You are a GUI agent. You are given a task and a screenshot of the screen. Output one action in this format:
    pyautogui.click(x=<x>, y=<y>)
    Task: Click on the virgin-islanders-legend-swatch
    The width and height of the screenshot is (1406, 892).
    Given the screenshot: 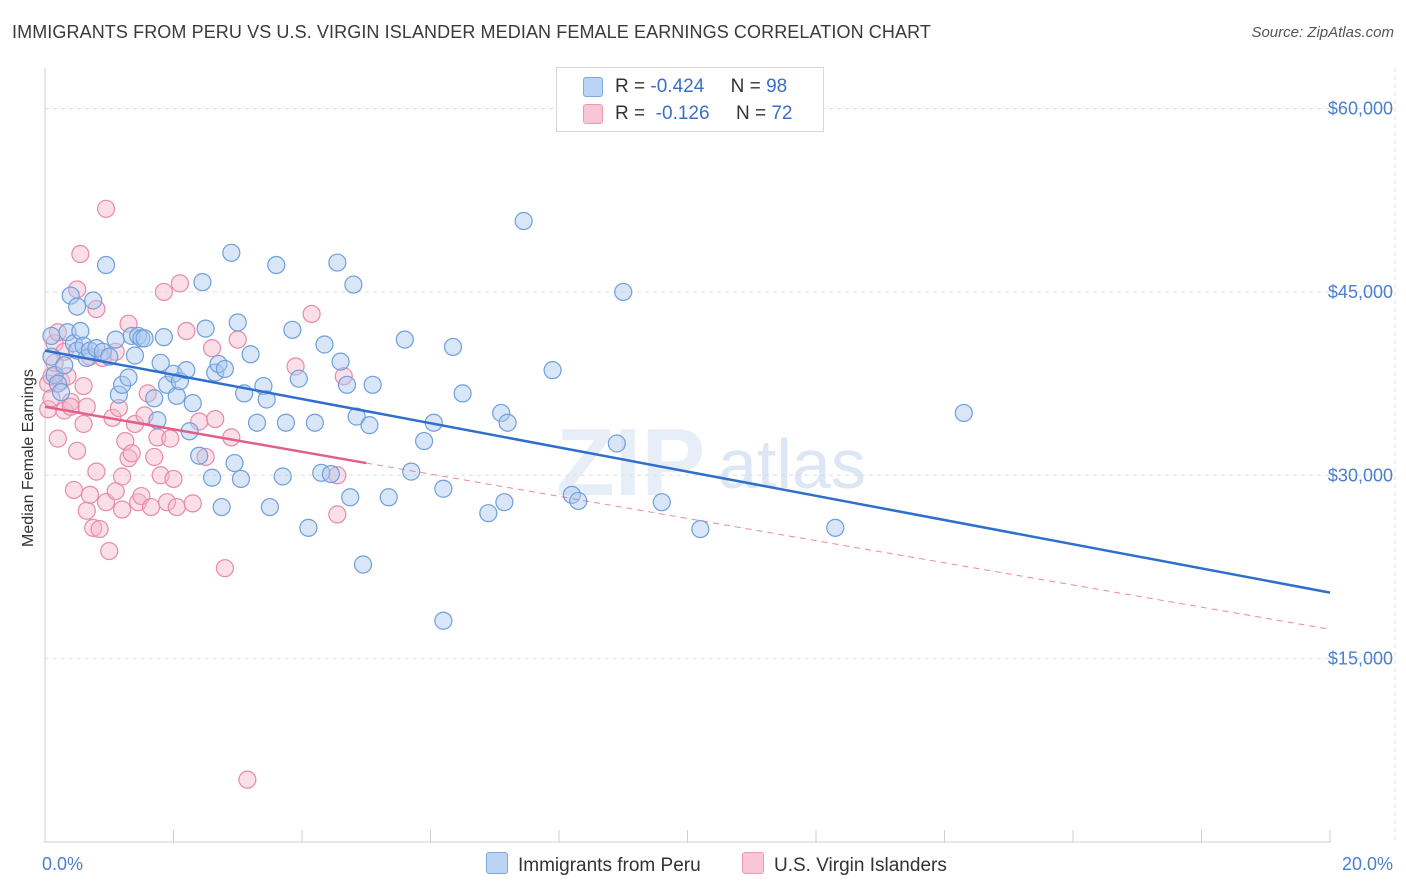 What is the action you would take?
    pyautogui.click(x=753, y=863)
    